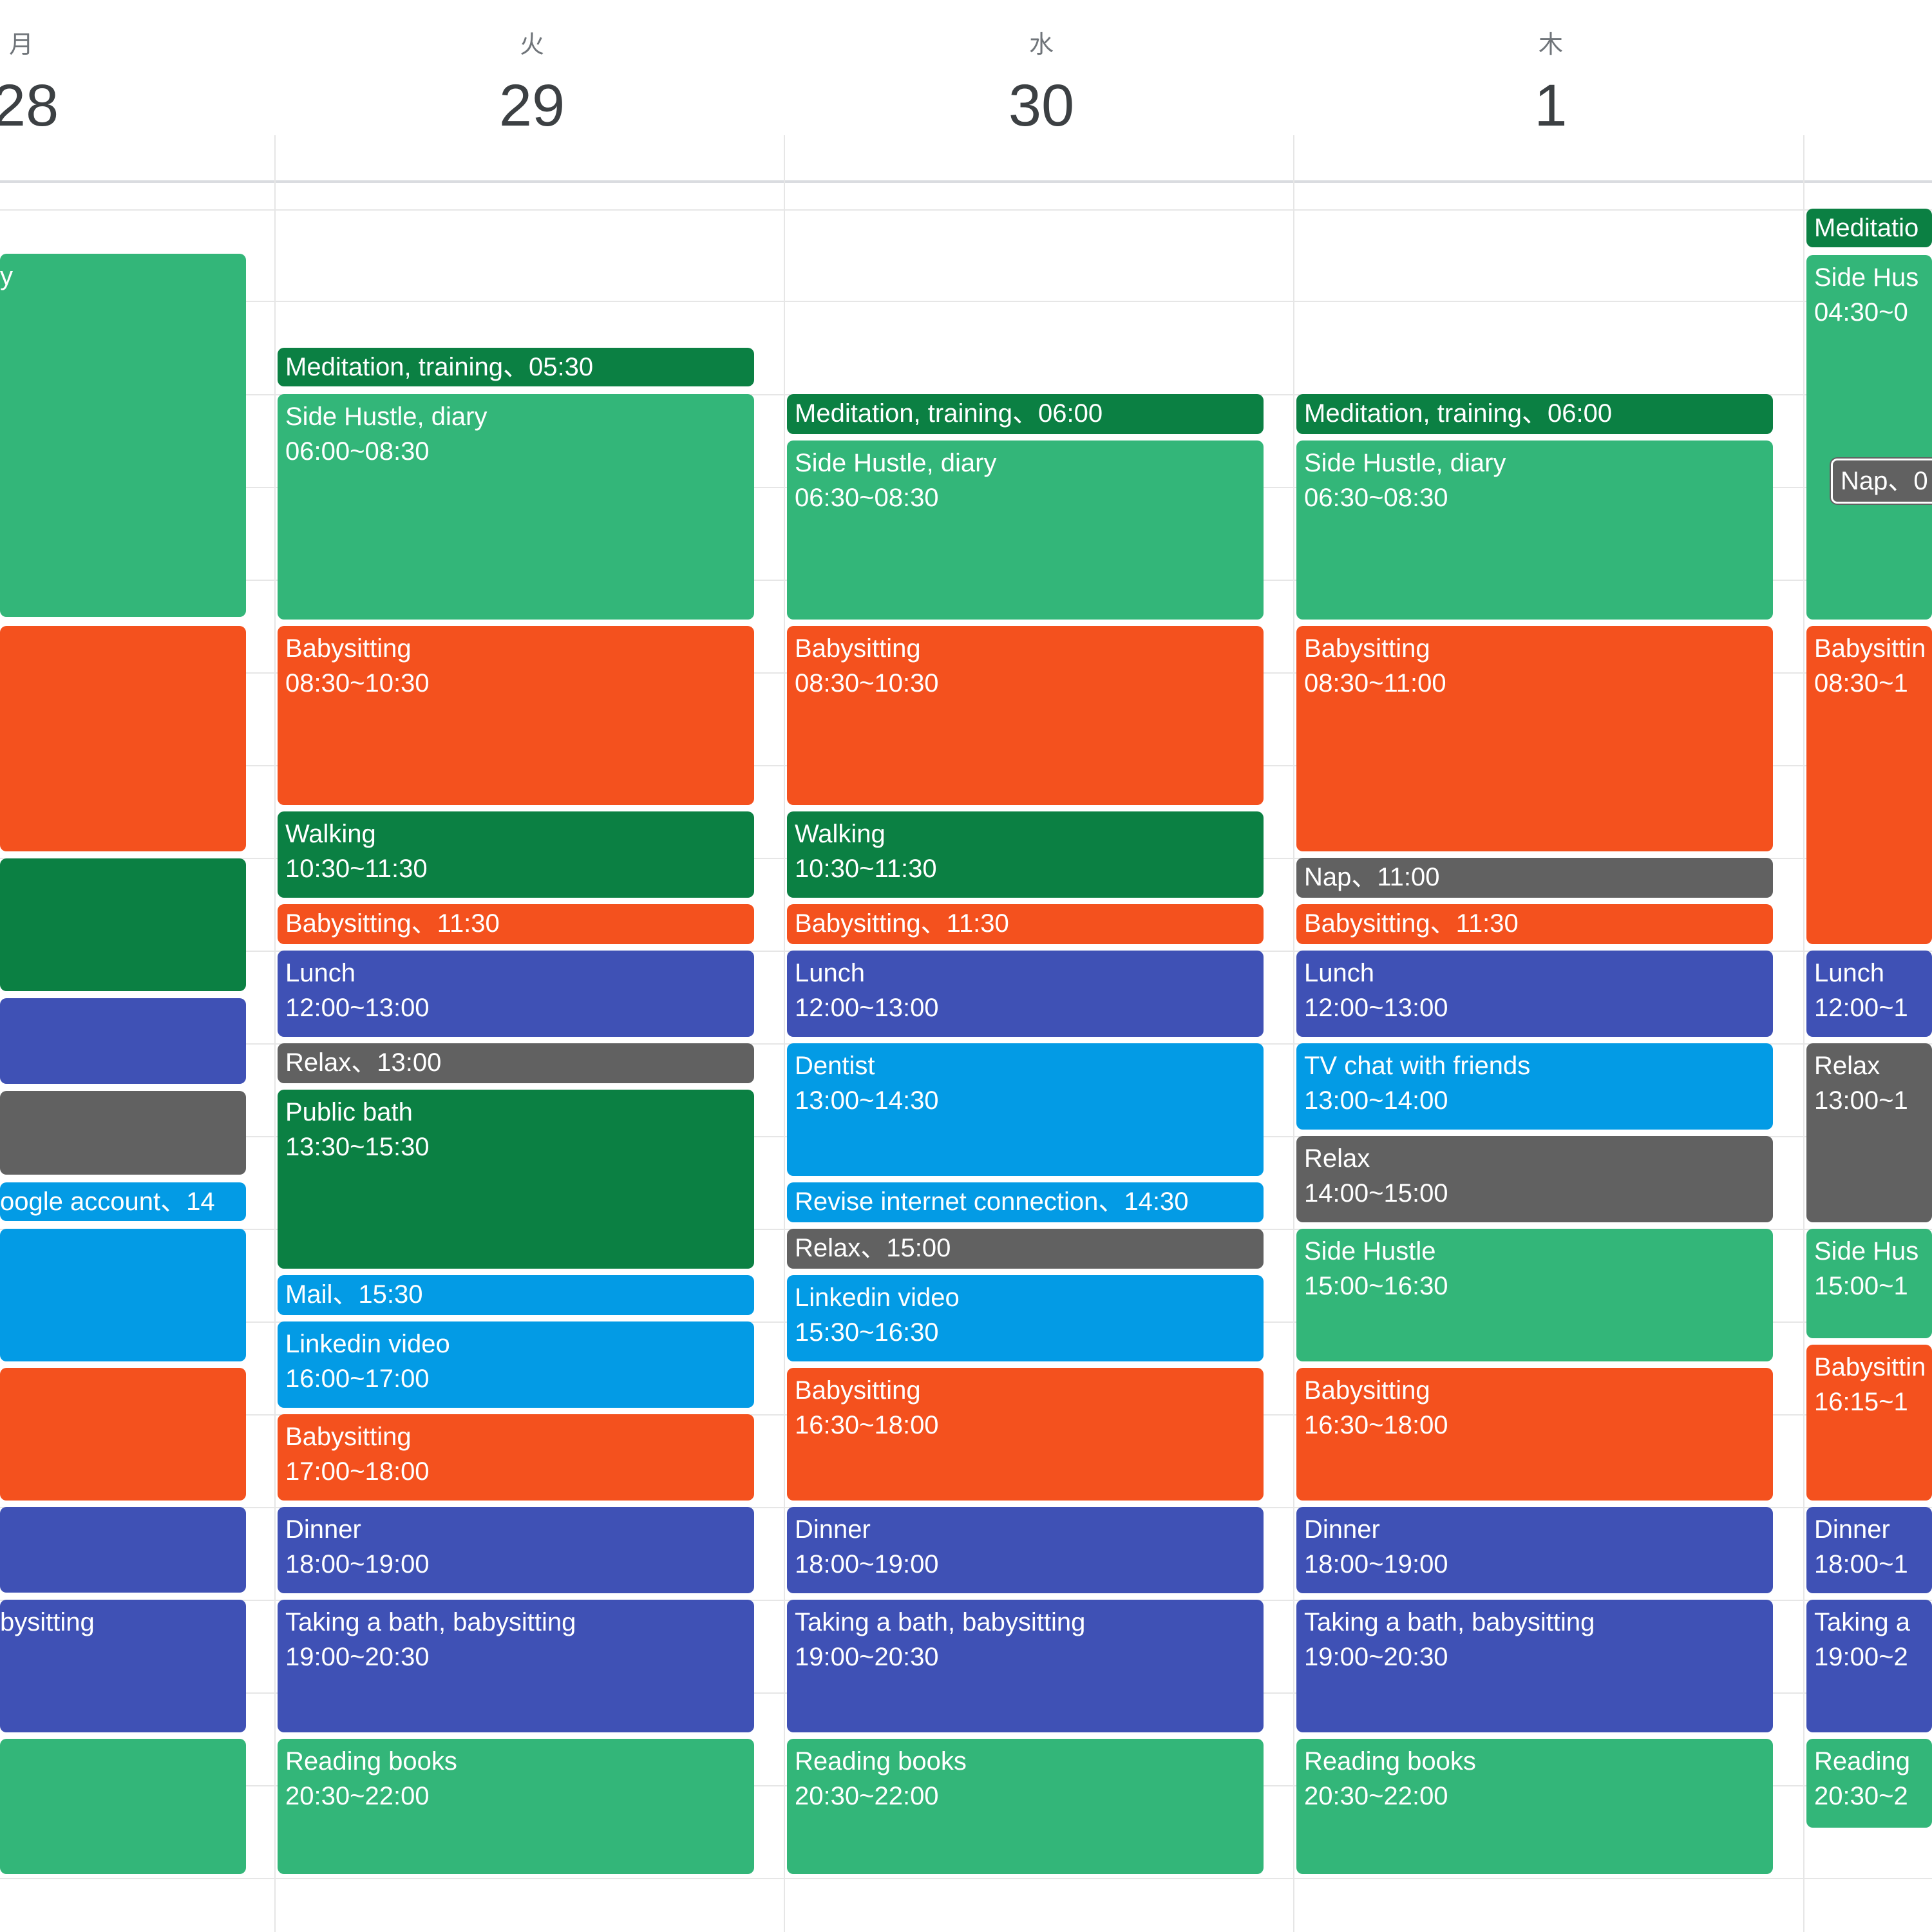 This screenshot has width=1932, height=1932. Describe the element at coordinates (1550, 105) in the screenshot. I see `date-number-button: 1` at that location.